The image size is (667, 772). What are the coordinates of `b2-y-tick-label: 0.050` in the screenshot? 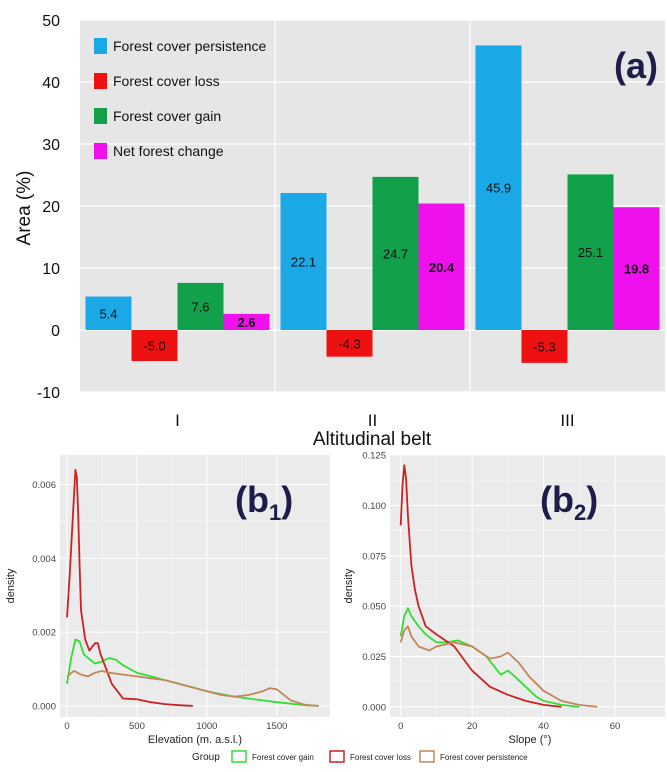 It's located at (374, 607).